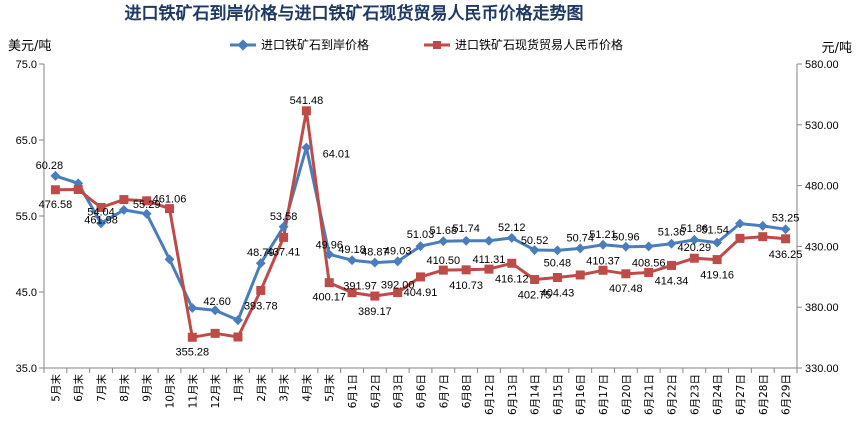 This screenshot has height=436, width=860. What do you see at coordinates (535, 241) in the screenshot?
I see `data-label-cif: 50.52` at bounding box center [535, 241].